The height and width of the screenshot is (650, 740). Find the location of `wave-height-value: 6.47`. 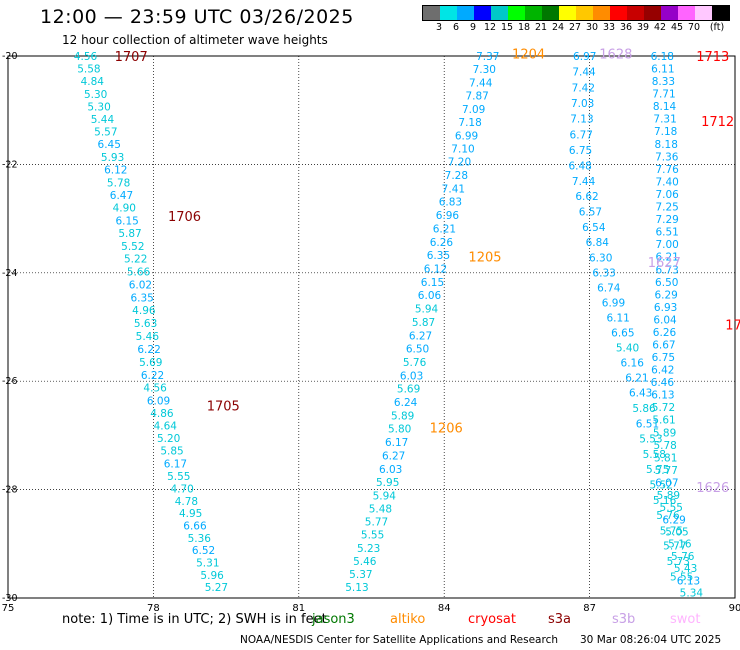

wave-height-value: 6.47 is located at coordinates (121, 196).